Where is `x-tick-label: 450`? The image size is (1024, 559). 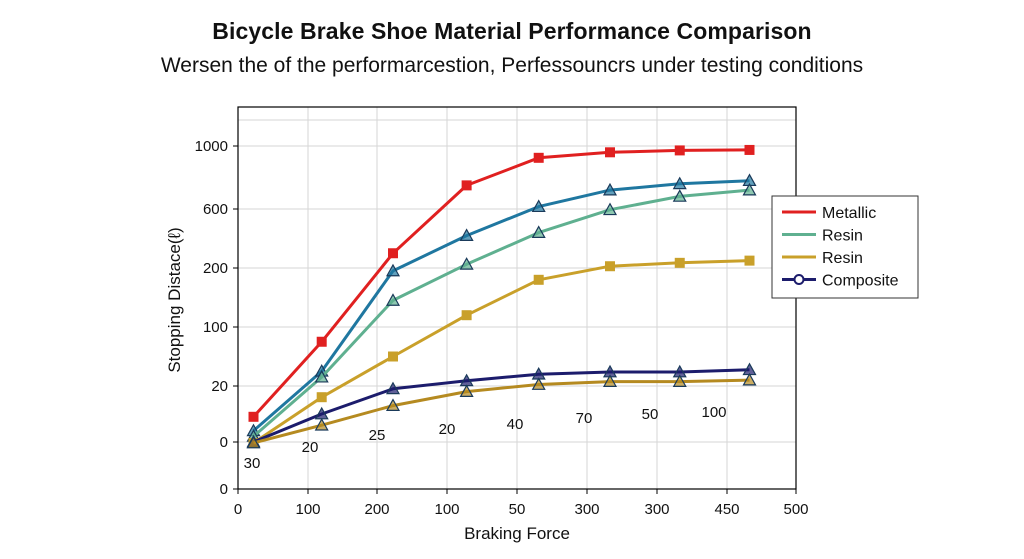 x-tick-label: 450 is located at coordinates (726, 509).